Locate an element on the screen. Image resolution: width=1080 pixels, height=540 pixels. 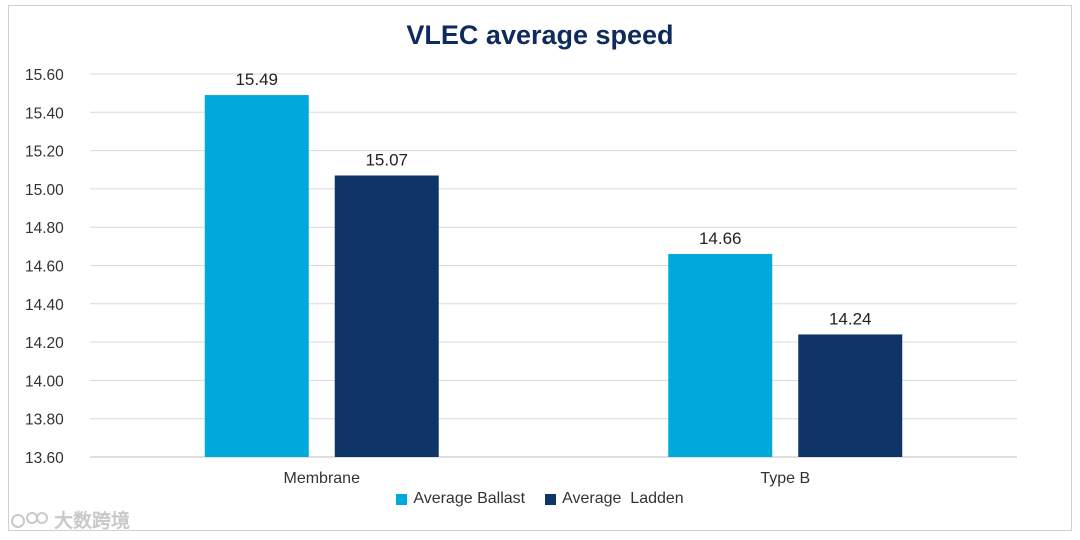
watermark: 大数跨境 is located at coordinates (70, 519).